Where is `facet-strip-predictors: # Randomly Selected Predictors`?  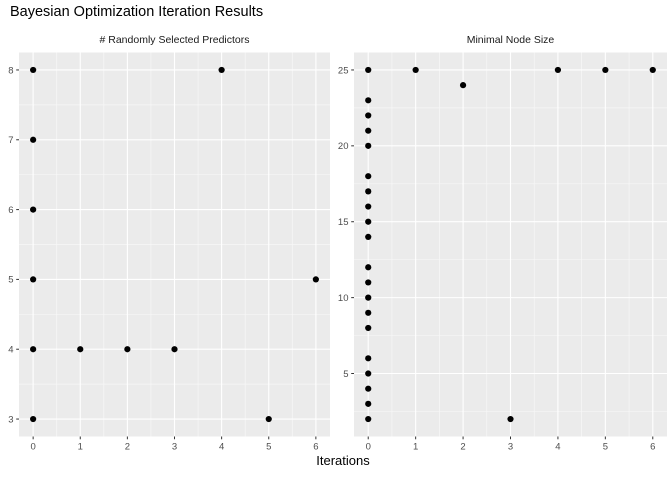
facet-strip-predictors: # Randomly Selected Predictors is located at coordinates (174, 40).